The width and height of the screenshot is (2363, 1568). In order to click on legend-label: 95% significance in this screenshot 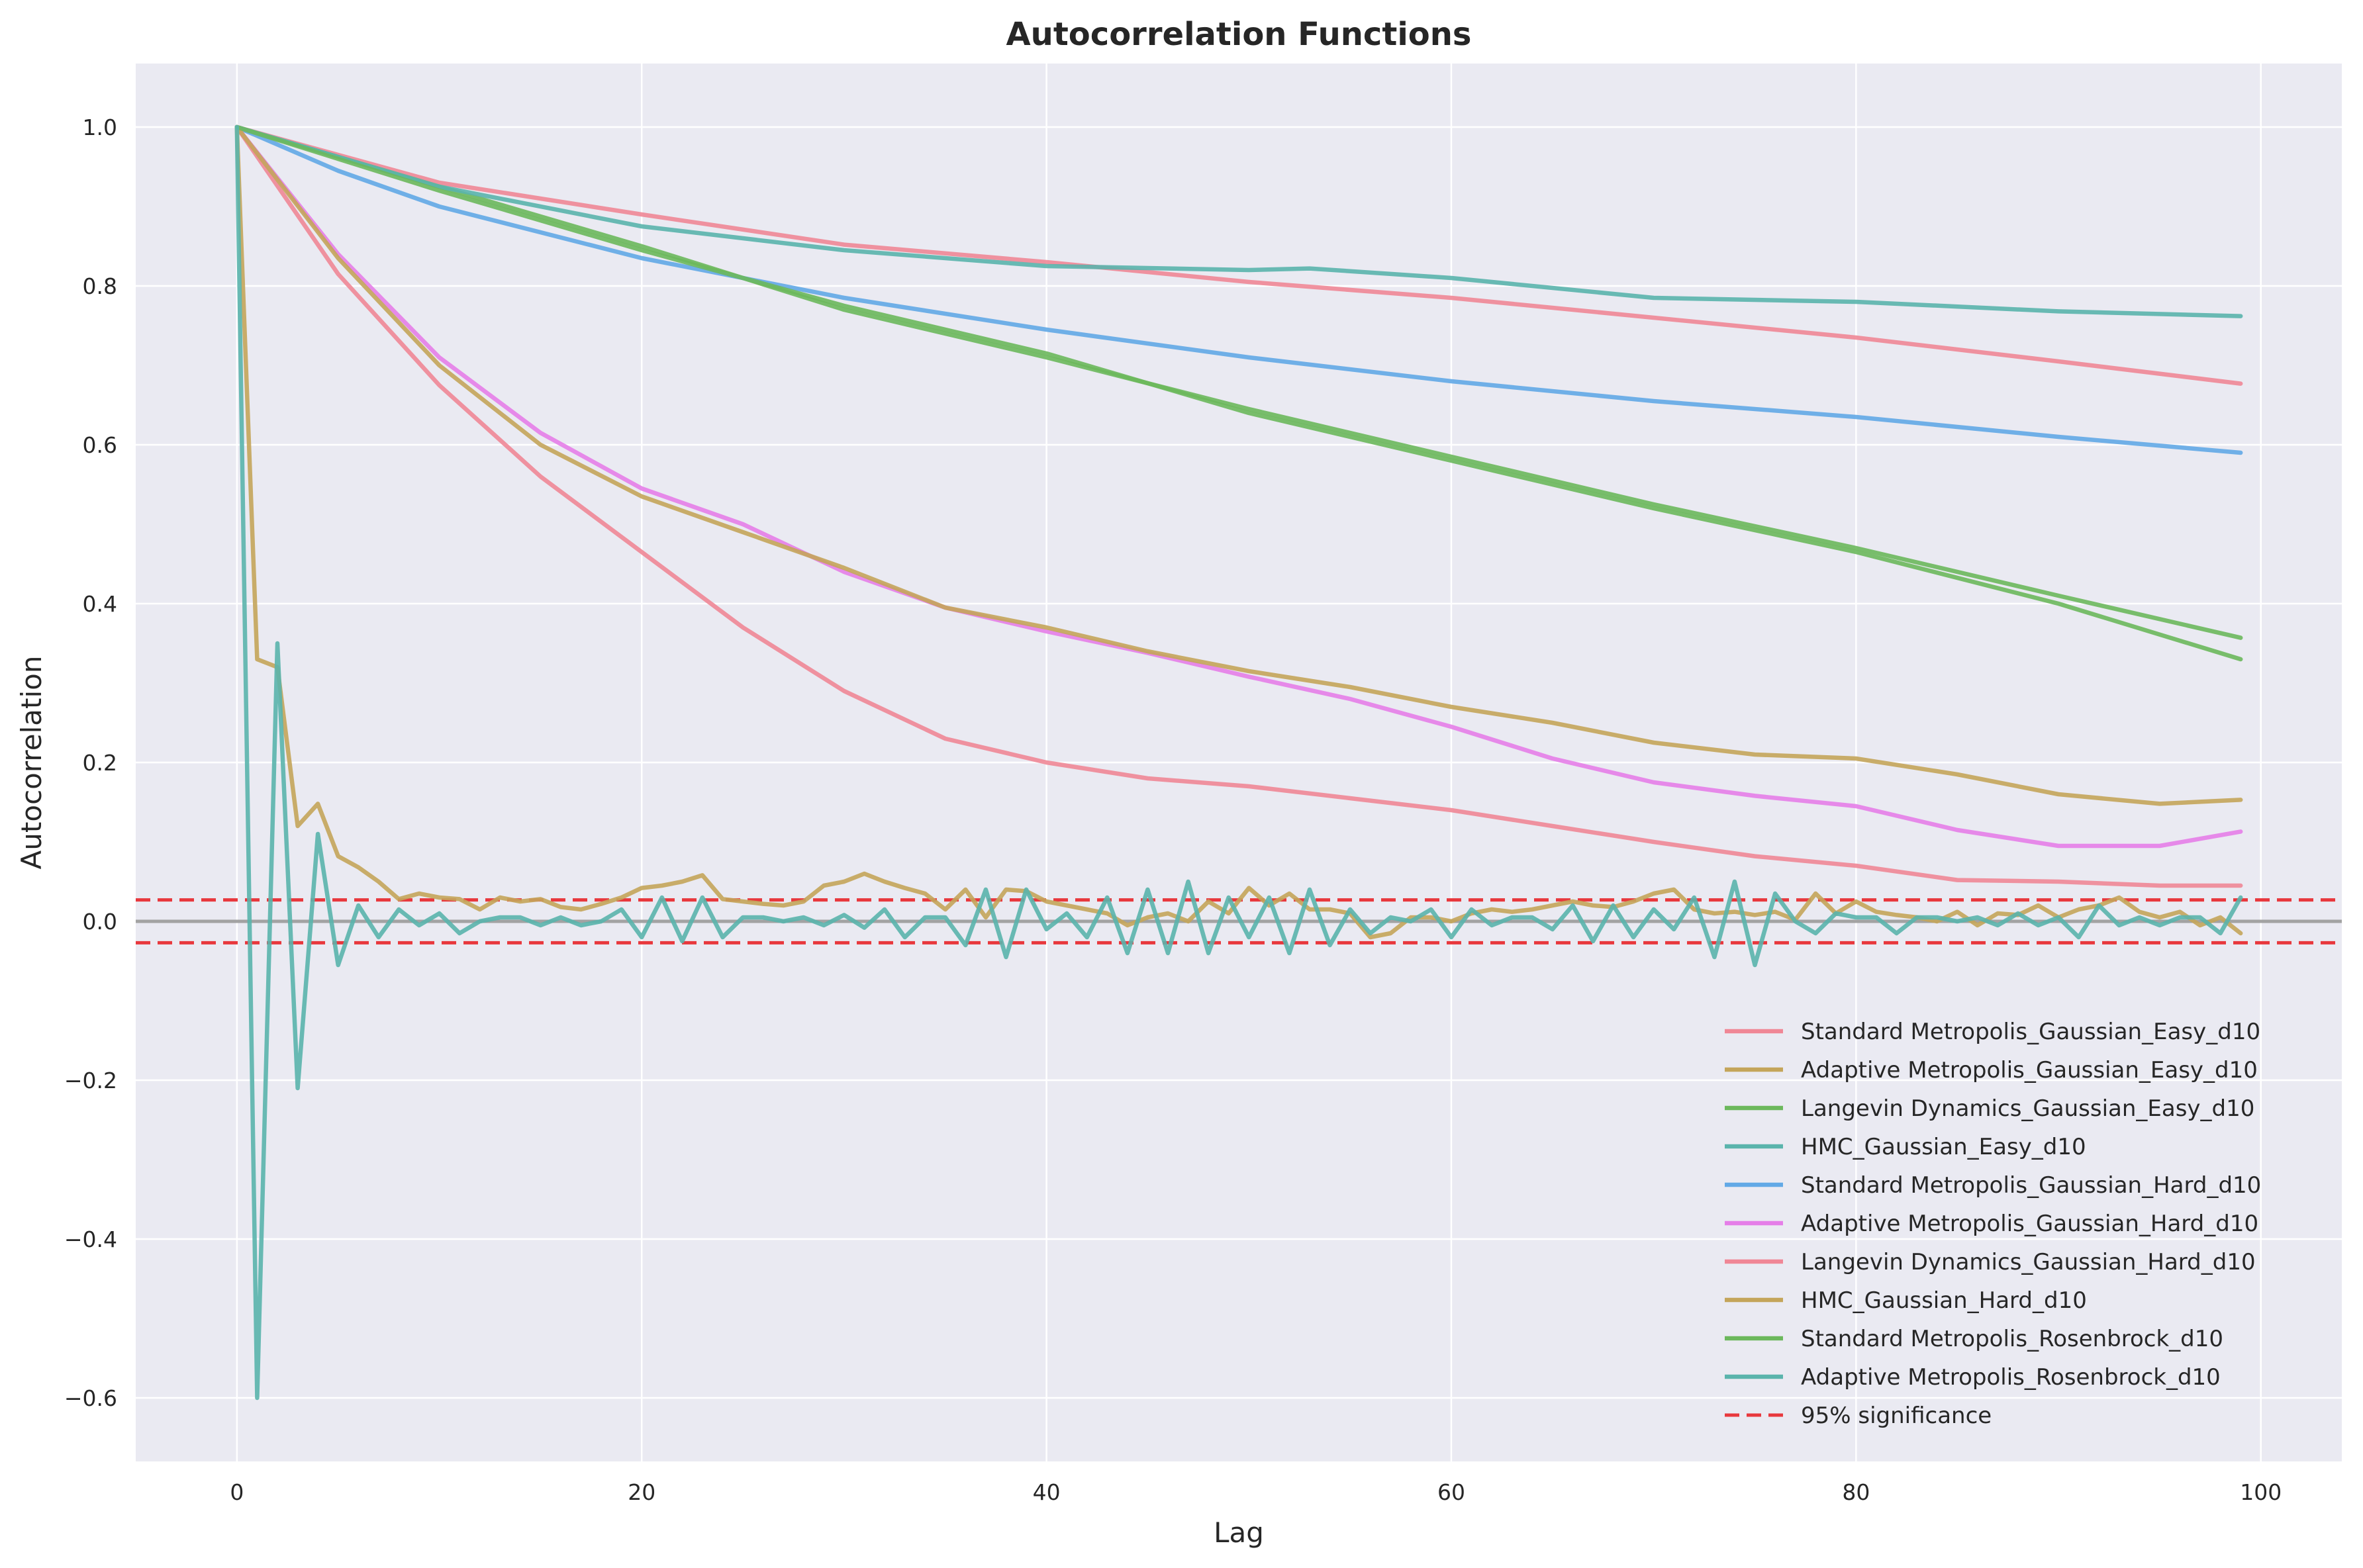, I will do `click(1897, 1416)`.